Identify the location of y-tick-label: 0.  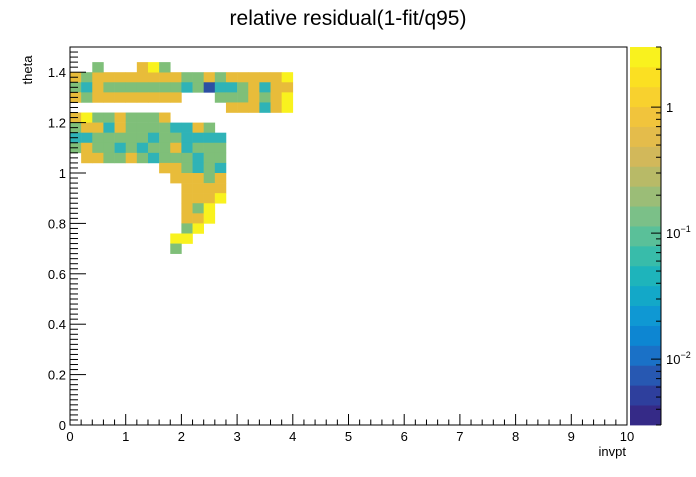
(62, 425).